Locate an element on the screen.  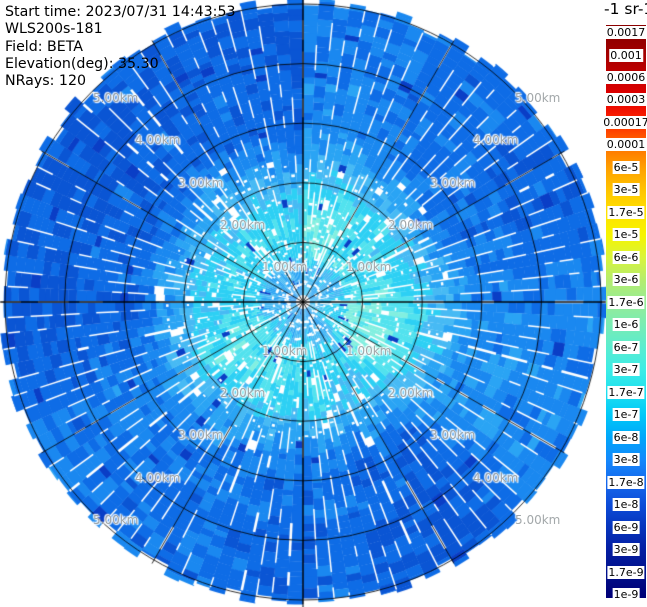
colorbar-gradient is located at coordinates (626, 311).